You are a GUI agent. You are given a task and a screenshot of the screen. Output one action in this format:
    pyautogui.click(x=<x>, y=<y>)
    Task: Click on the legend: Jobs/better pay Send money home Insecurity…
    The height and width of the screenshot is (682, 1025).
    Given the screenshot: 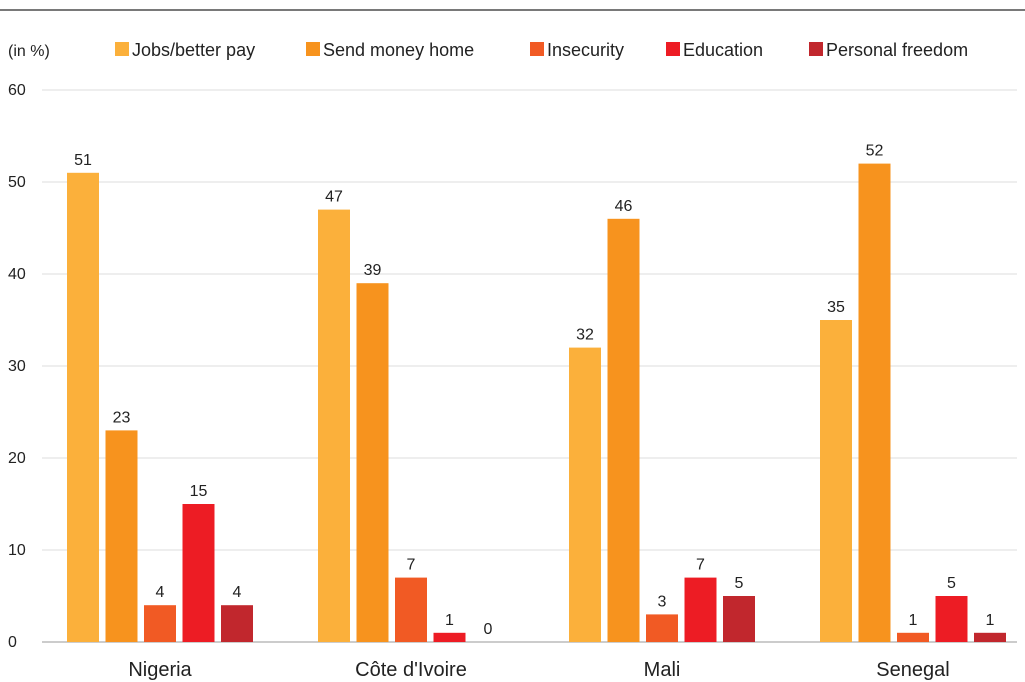 What is the action you would take?
    pyautogui.click(x=541, y=50)
    